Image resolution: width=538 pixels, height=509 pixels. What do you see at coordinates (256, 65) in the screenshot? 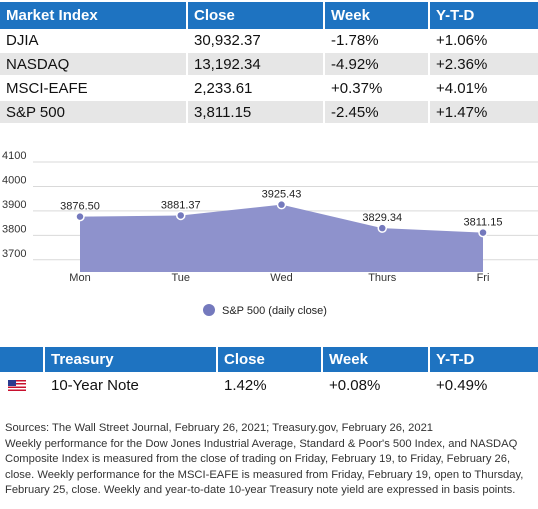
I see `index-close: 13,192.34` at bounding box center [256, 65].